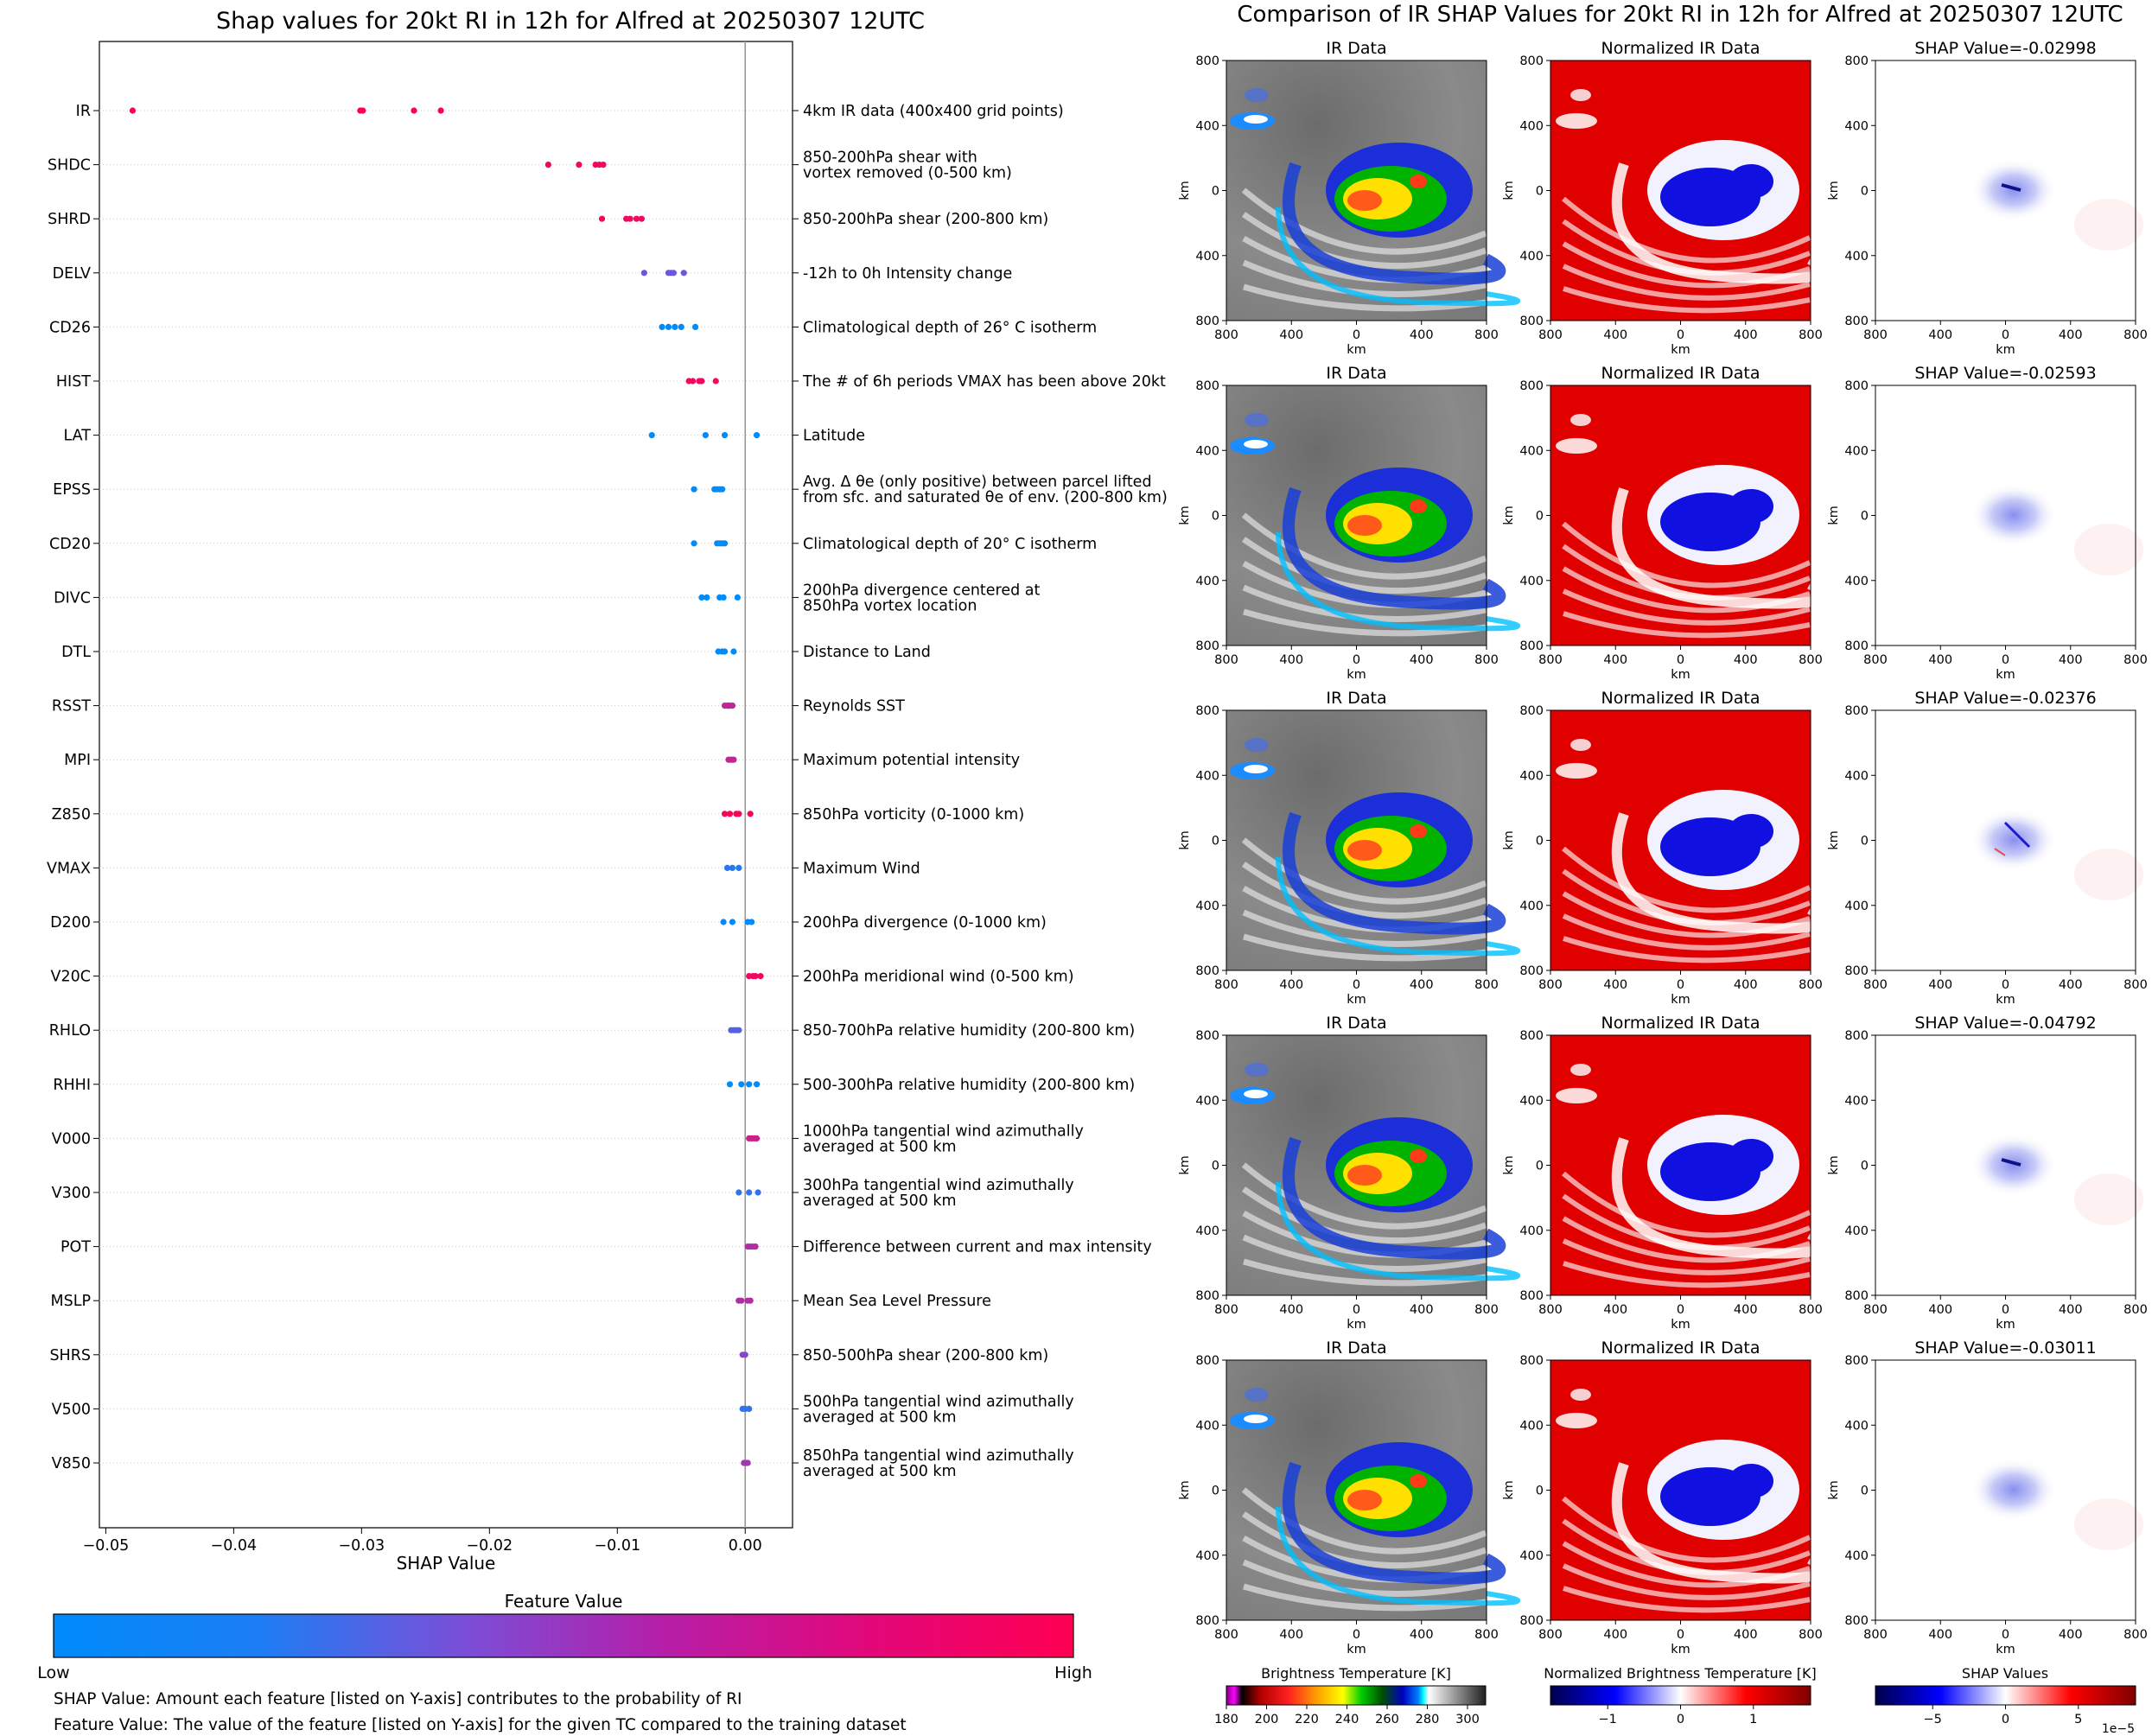 The height and width of the screenshot is (1736, 2152). What do you see at coordinates (854, 706) in the screenshot?
I see `feature-description: Reynolds SST` at bounding box center [854, 706].